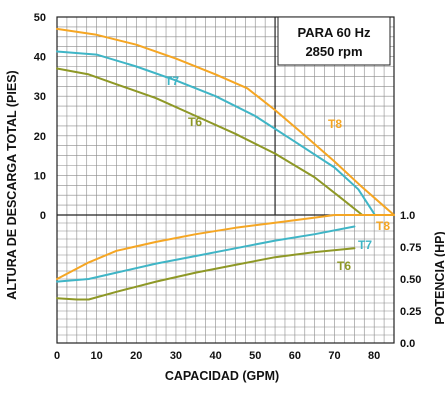 The image size is (445, 411). What do you see at coordinates (334, 32) in the screenshot?
I see `info-box-frequency: PARA 60 Hz` at bounding box center [334, 32].